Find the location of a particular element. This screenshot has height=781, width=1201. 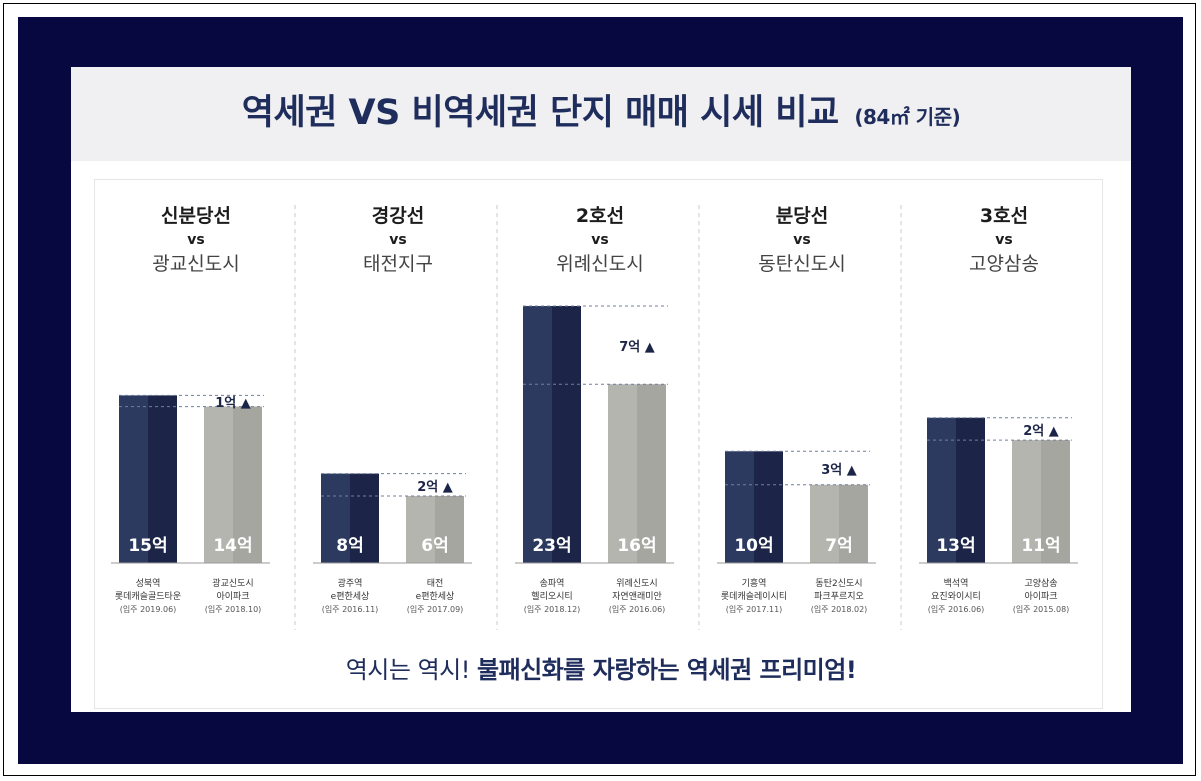

station-value-label: 13억 is located at coordinates (955, 546).